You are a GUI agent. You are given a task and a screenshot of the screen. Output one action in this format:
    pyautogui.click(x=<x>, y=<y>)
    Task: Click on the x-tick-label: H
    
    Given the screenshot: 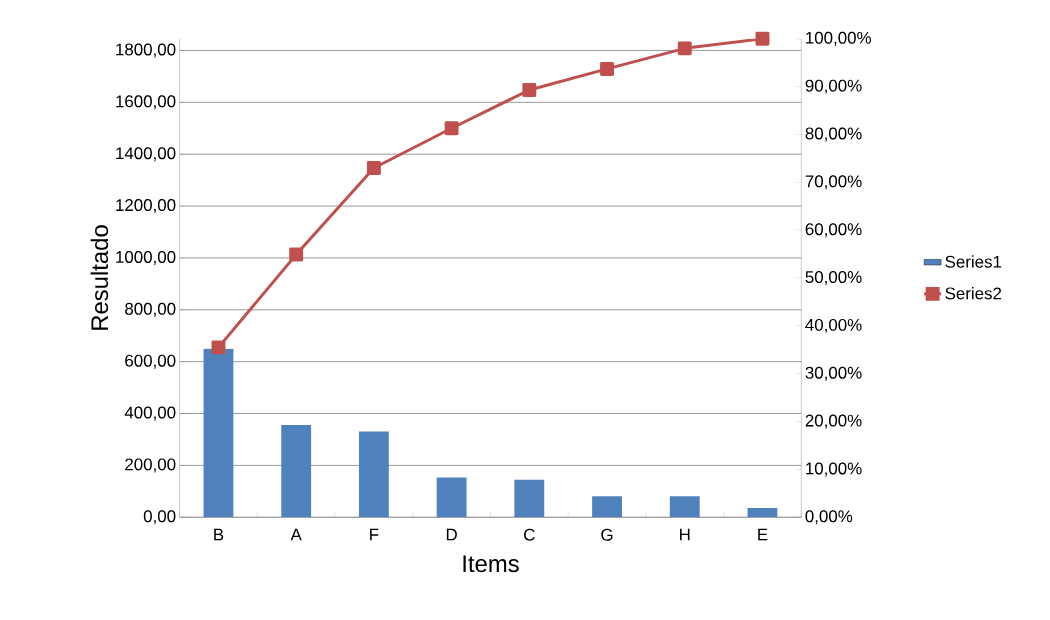 What is the action you would take?
    pyautogui.click(x=685, y=534)
    